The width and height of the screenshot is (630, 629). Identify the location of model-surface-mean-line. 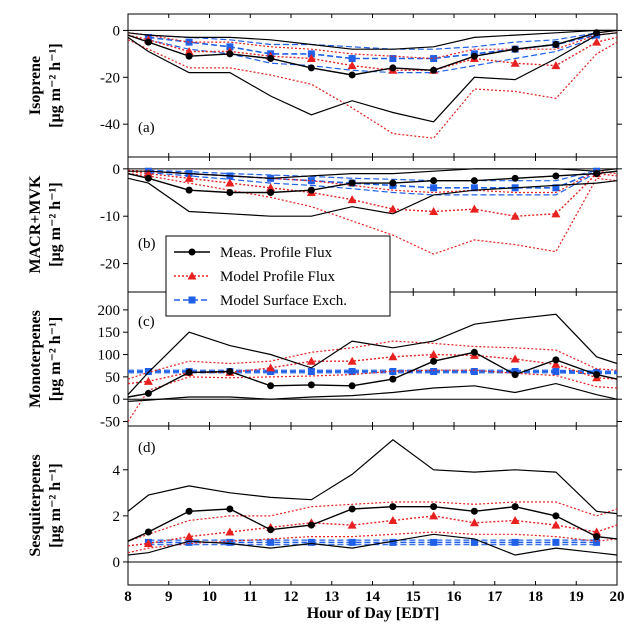
(372, 372).